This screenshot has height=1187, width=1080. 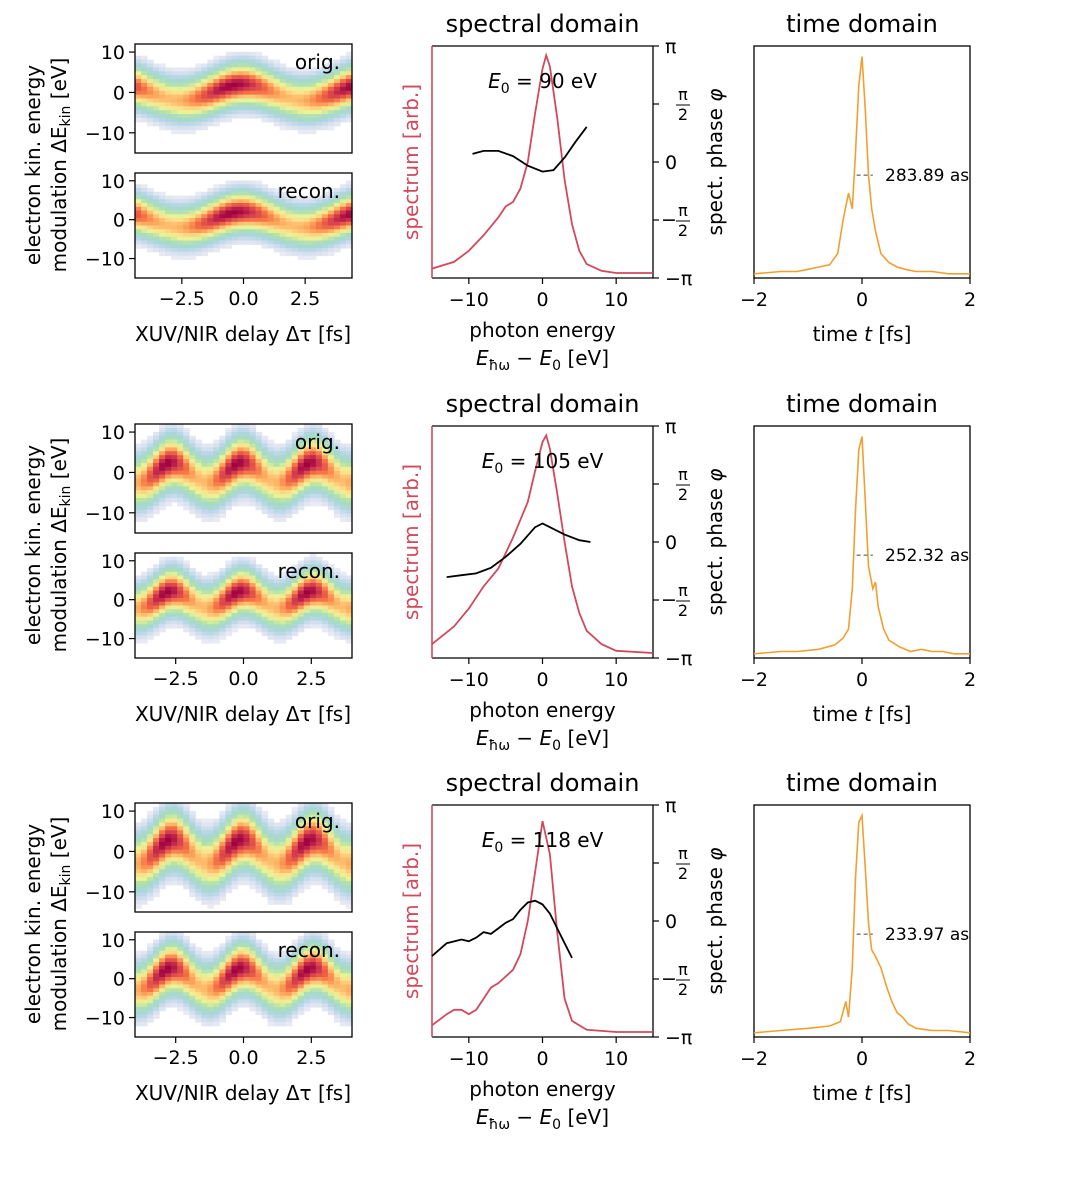 I want to click on phase-tick-label: −, so click(x=669, y=600).